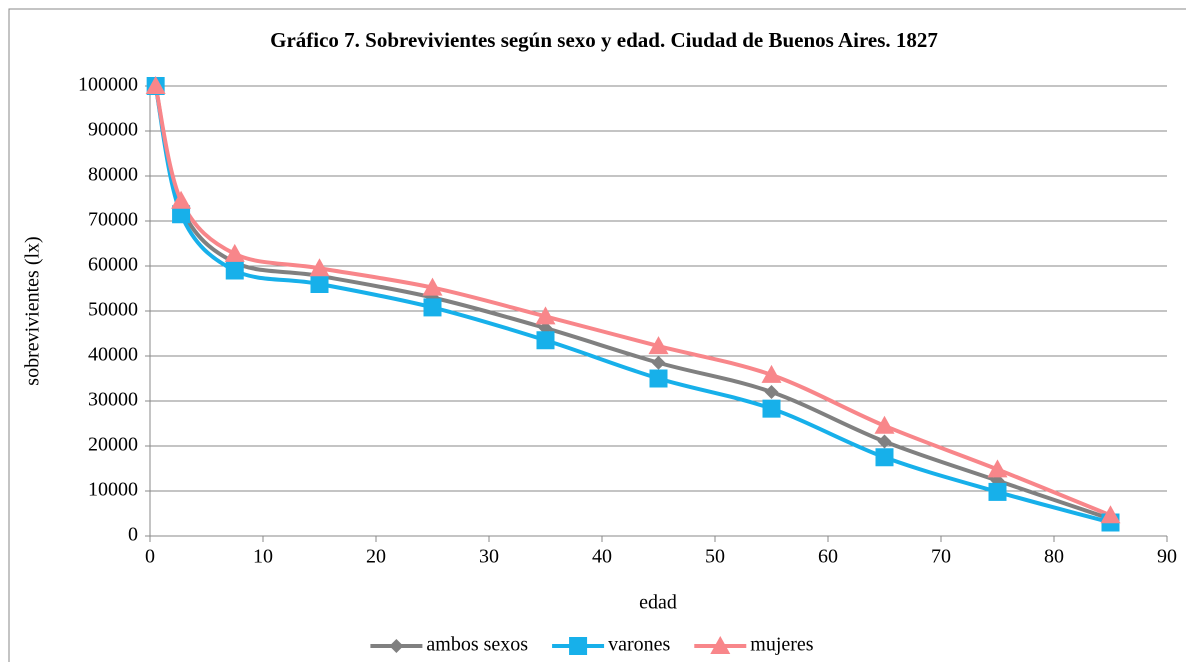 The image size is (1186, 662). I want to click on y-tick-label: 90000, so click(113, 130).